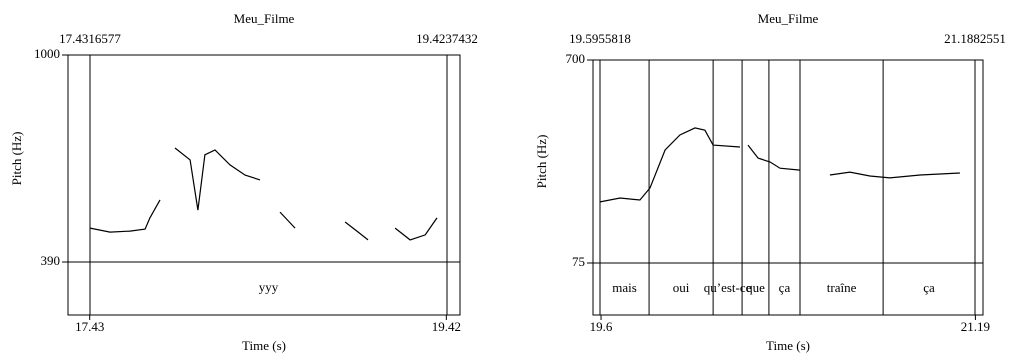 The height and width of the screenshot is (355, 1017). Describe the element at coordinates (446, 326) in the screenshot. I see `x-tick-label: 19.42` at that location.